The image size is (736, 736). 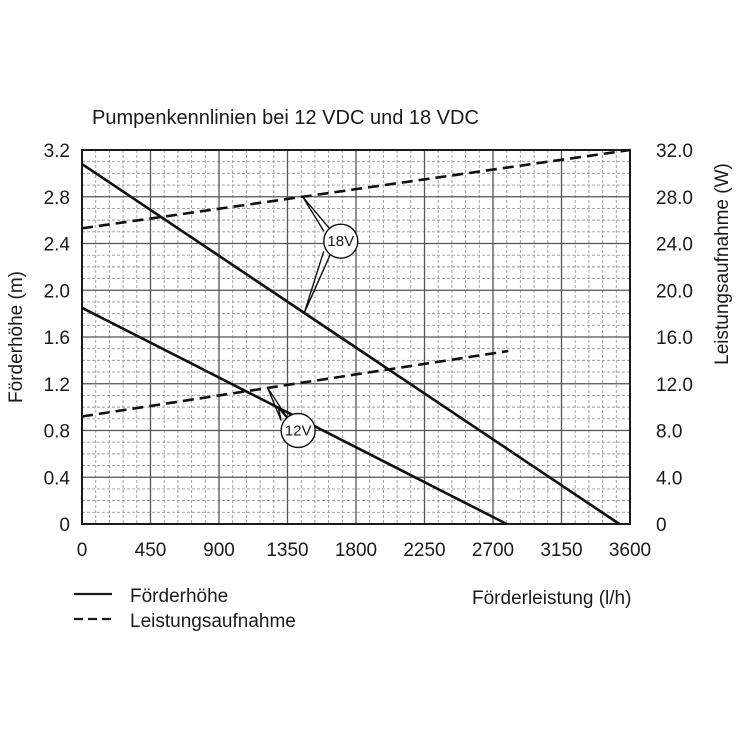 I want to click on left-y-tick-label: 2.8, so click(x=57, y=198).